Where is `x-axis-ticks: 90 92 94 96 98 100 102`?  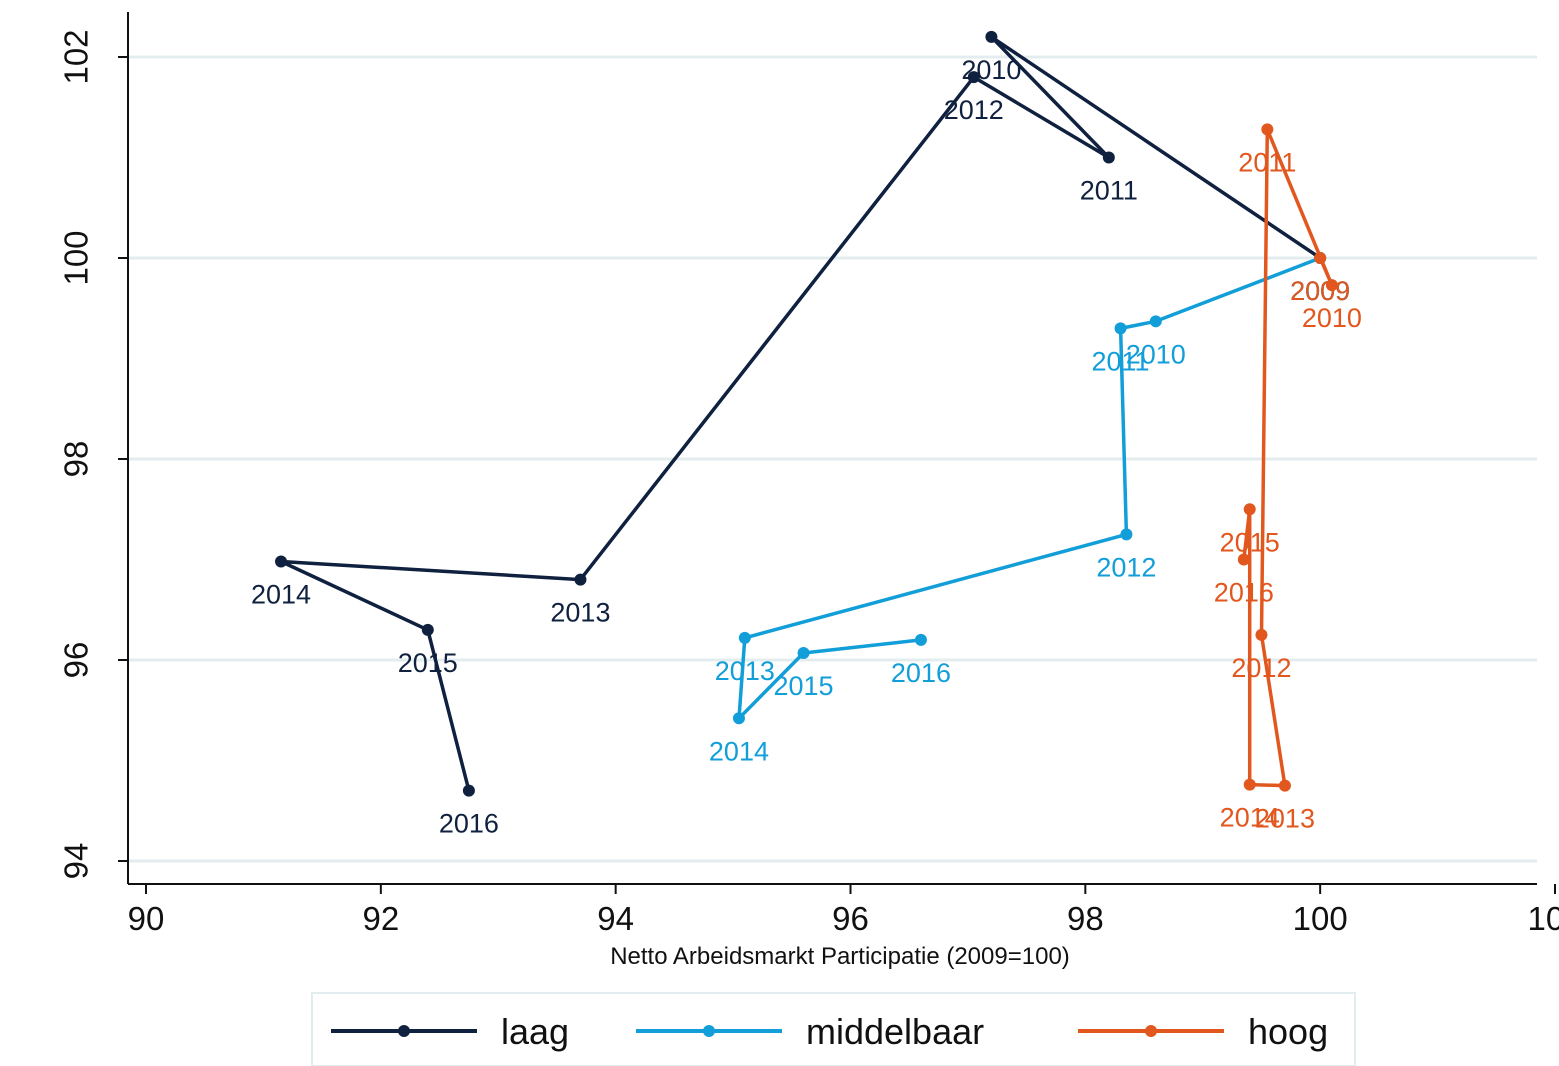 x-axis-ticks: 90 92 94 96 98 100 102 is located at coordinates (843, 910).